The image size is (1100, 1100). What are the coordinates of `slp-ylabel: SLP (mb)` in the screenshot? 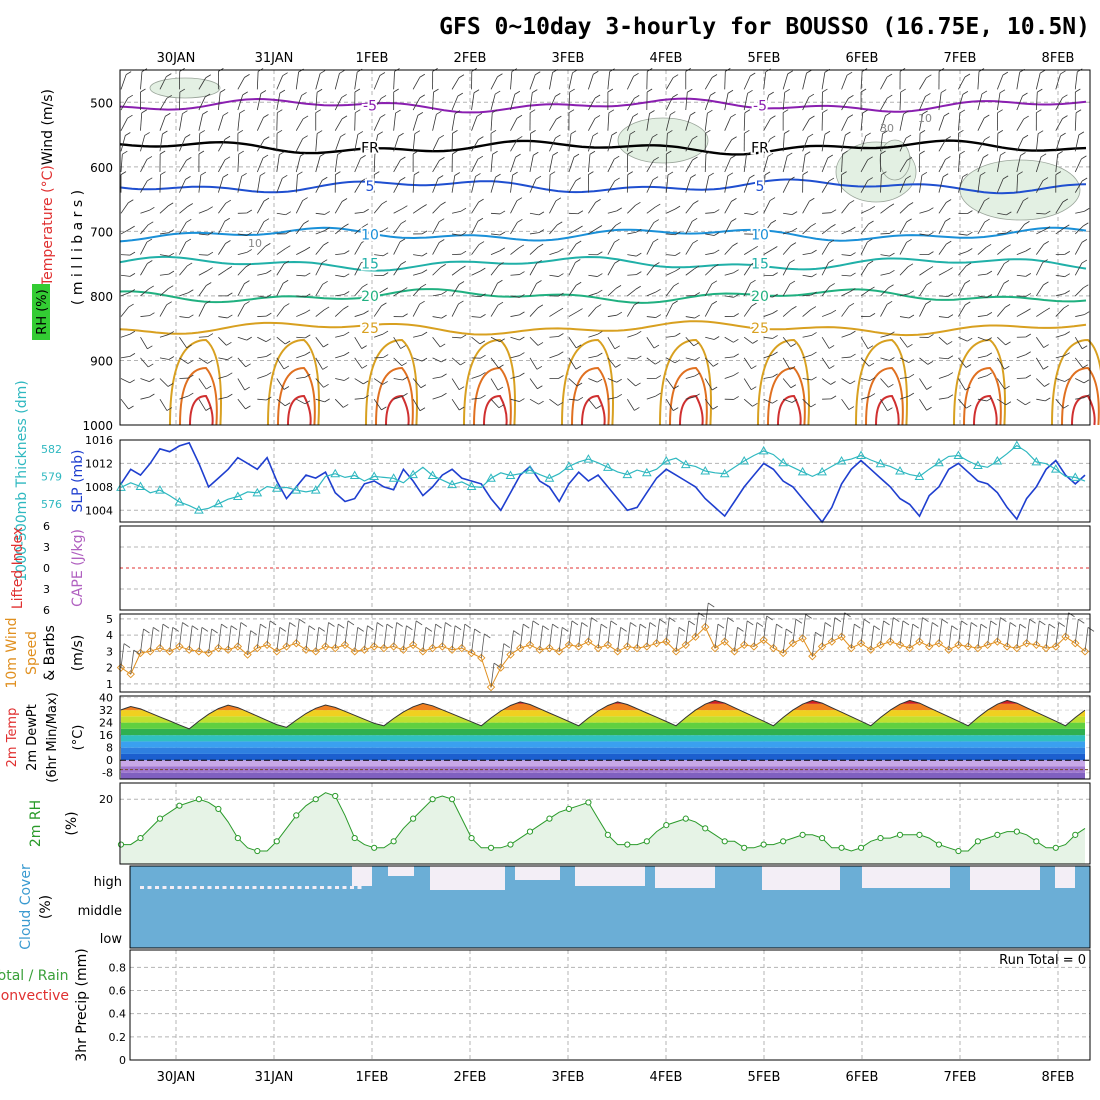 It's located at (78, 480).